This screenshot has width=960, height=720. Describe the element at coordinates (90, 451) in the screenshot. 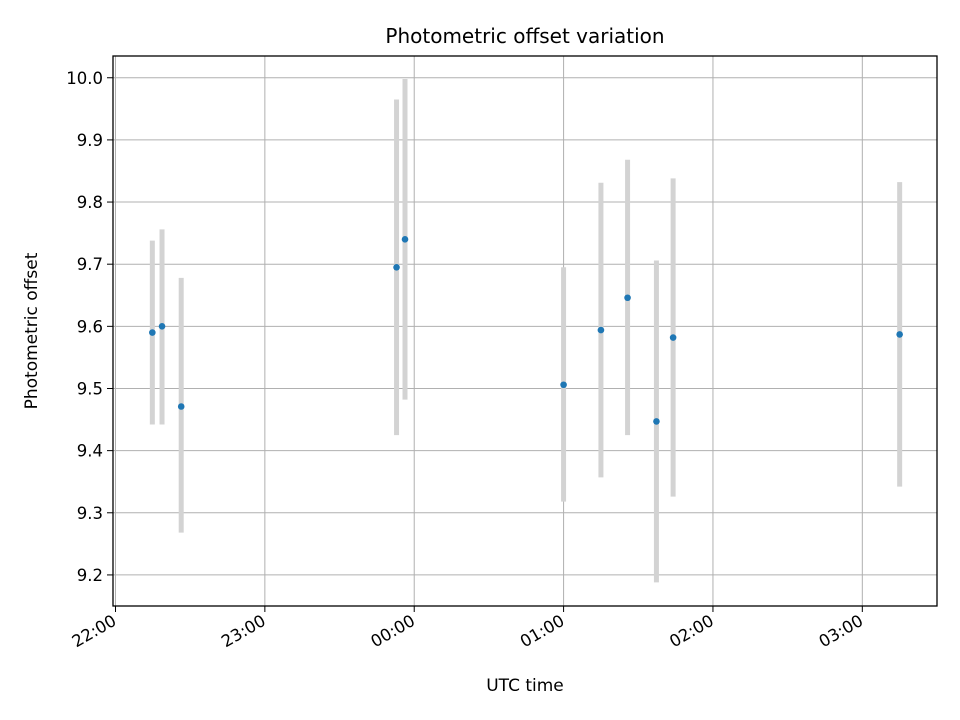

I see `y-tick-label: 9.4` at that location.